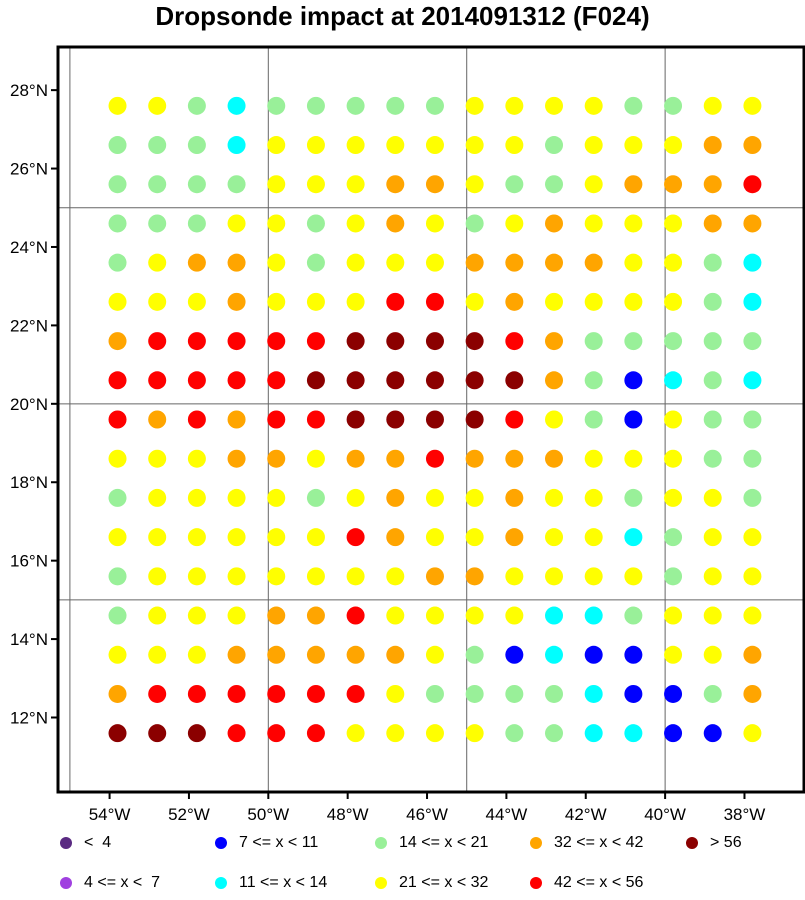 This screenshot has width=805, height=900. What do you see at coordinates (268, 814) in the screenshot?
I see `x-tick-label: 50°W` at bounding box center [268, 814].